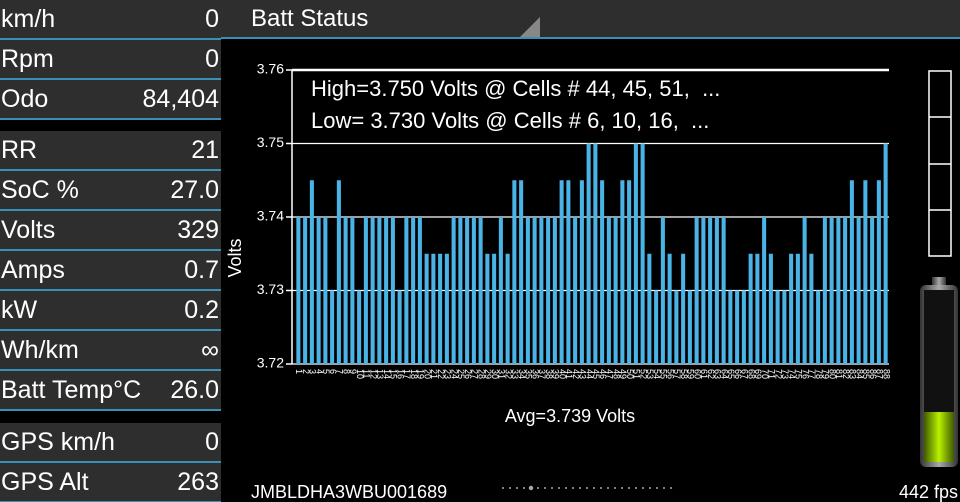 The height and width of the screenshot is (502, 960). Describe the element at coordinates (481, 374) in the screenshot. I see `x-tick-label: 28` at that location.